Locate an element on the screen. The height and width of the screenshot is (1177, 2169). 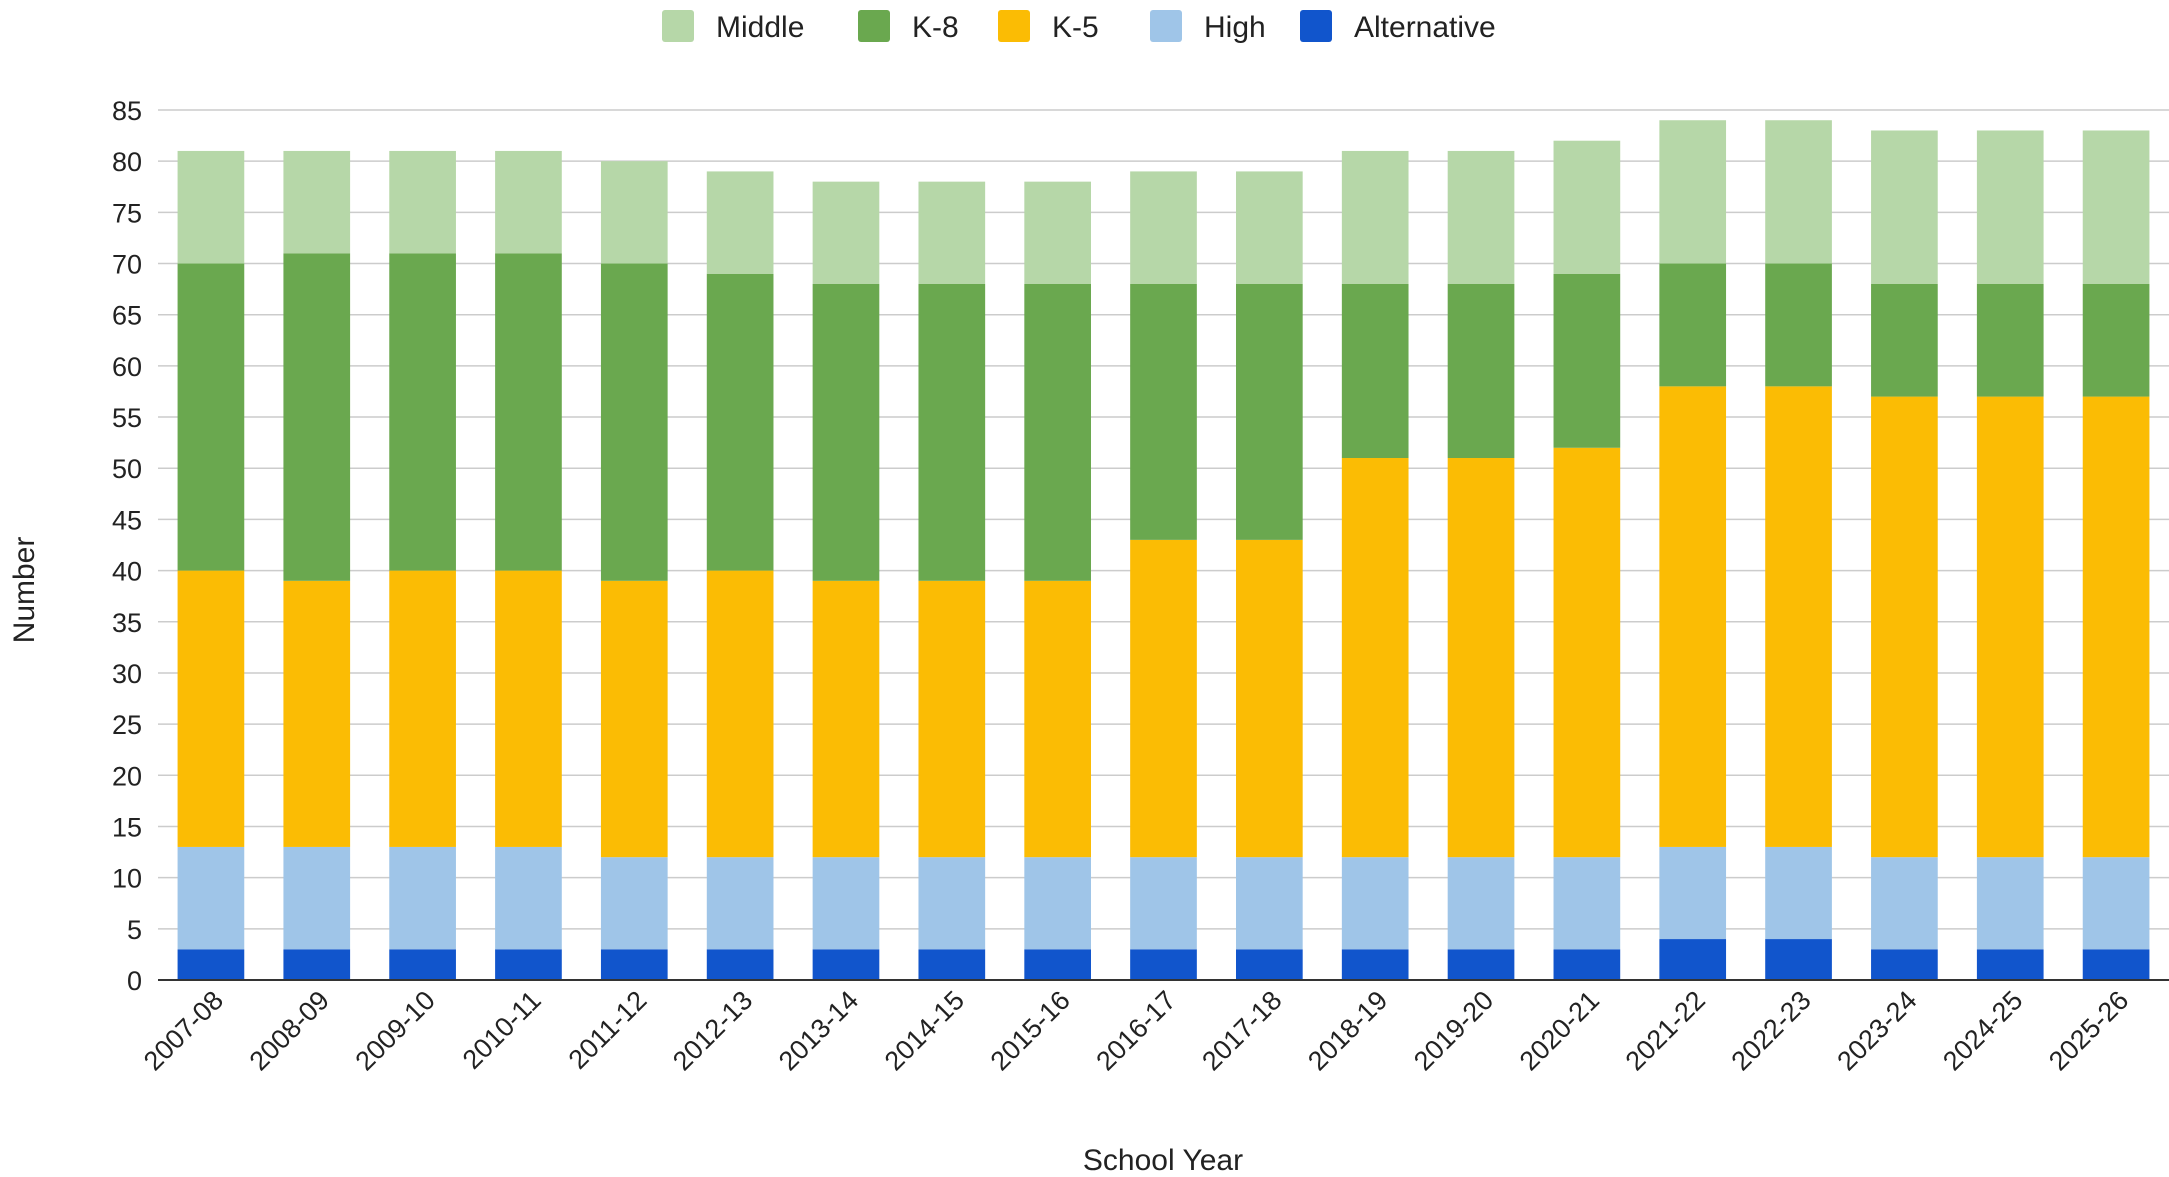
y-tick-label: 35 is located at coordinates (127, 623).